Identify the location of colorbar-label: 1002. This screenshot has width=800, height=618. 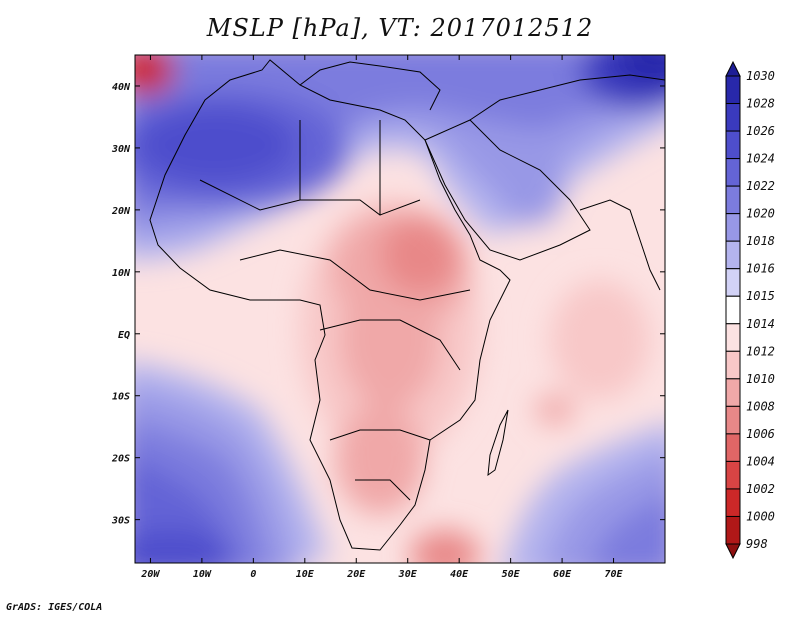
(760, 489).